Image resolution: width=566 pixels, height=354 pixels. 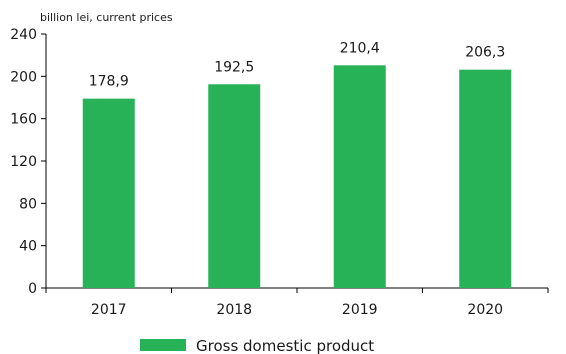 I want to click on x-tick-label: 2018, so click(x=234, y=310).